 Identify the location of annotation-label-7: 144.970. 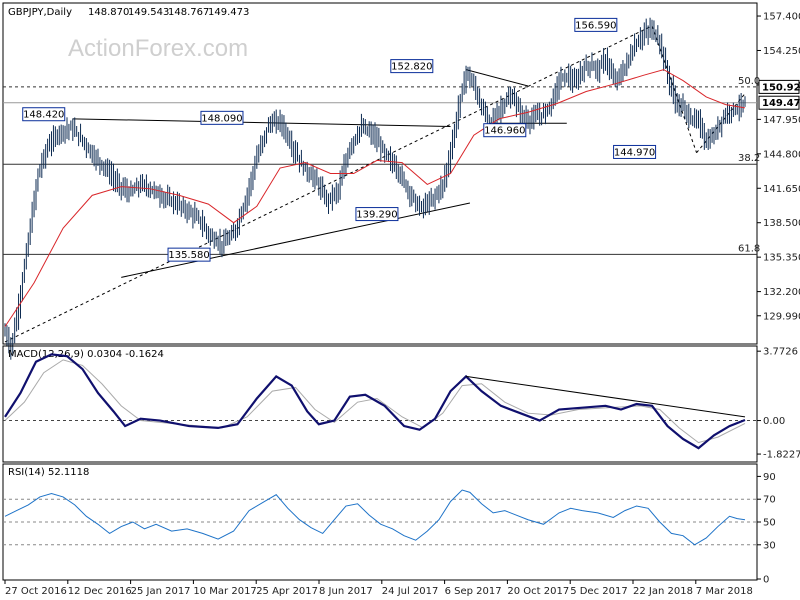
(634, 152).